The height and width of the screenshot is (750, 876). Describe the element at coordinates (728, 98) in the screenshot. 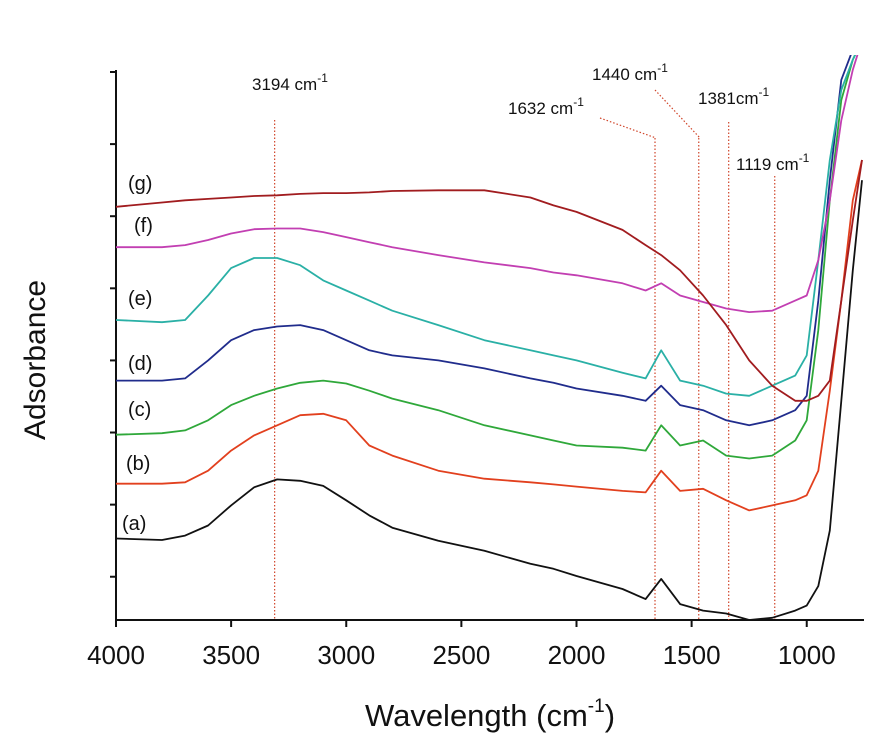

I see `annotation-text: 1381cm` at that location.